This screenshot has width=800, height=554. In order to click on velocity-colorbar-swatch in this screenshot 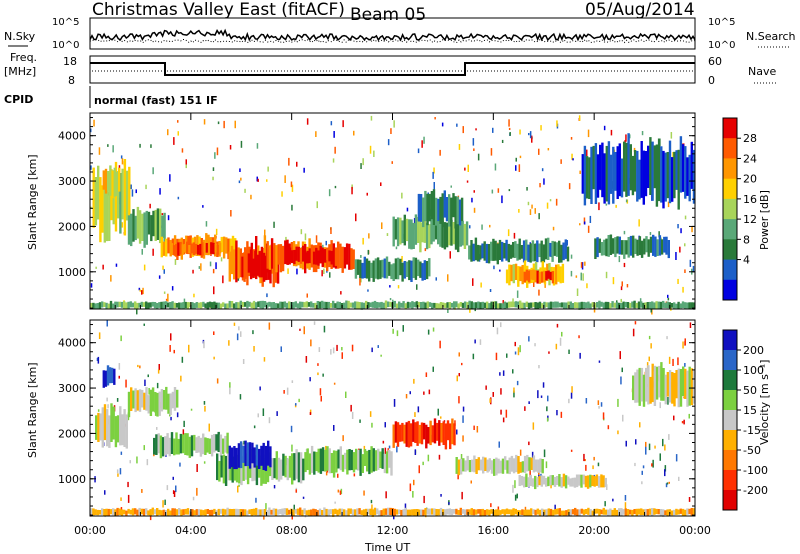, I will do `click(730, 360)`.